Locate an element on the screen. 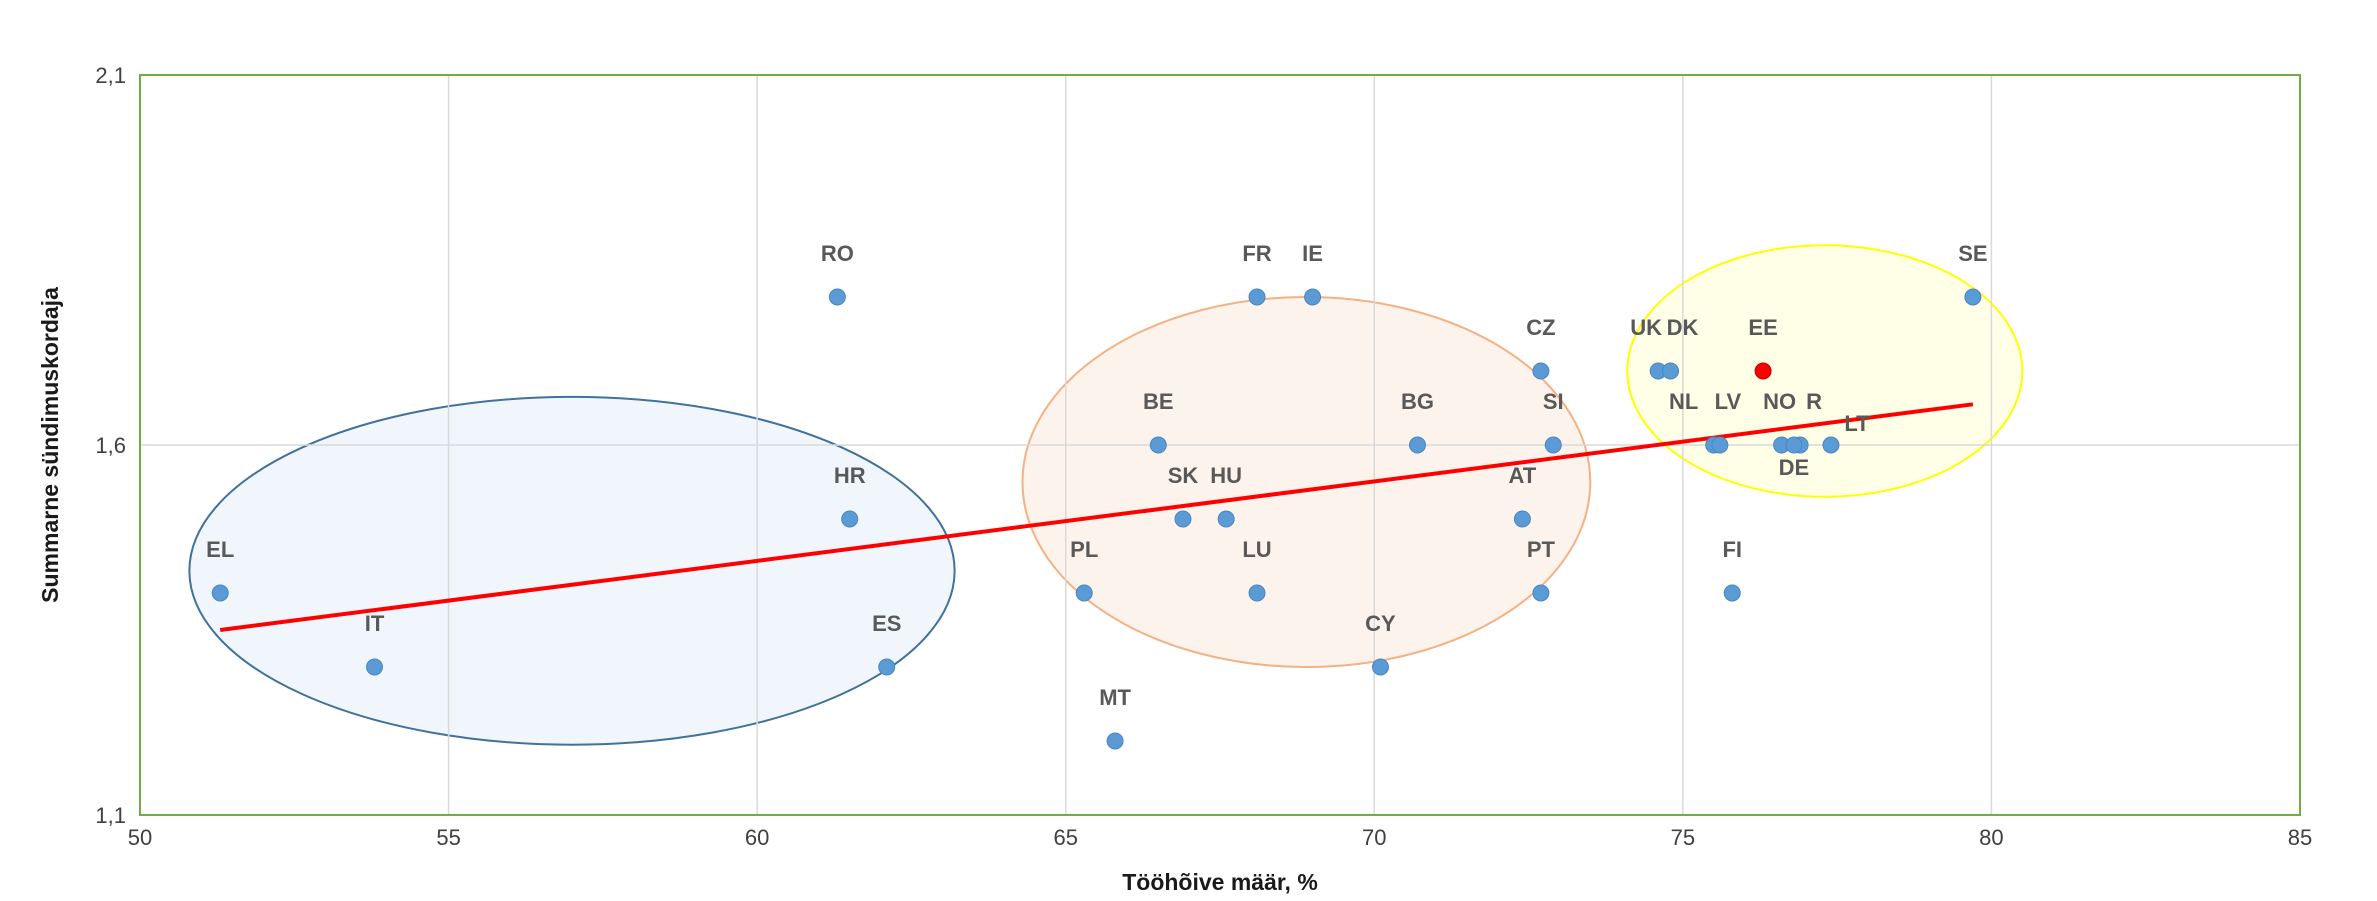  point-label-mt: MT is located at coordinates (1115, 697).